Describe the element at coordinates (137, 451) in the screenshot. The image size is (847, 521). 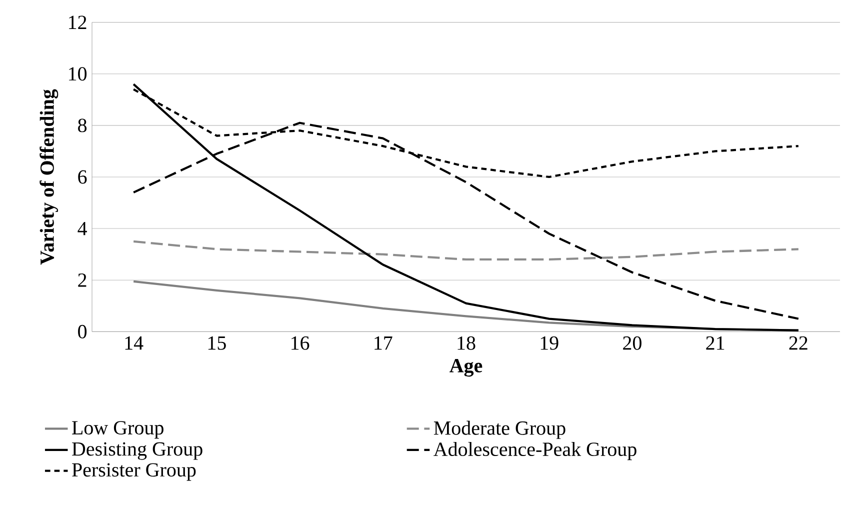
I see `legend-label: Desisting Group` at that location.